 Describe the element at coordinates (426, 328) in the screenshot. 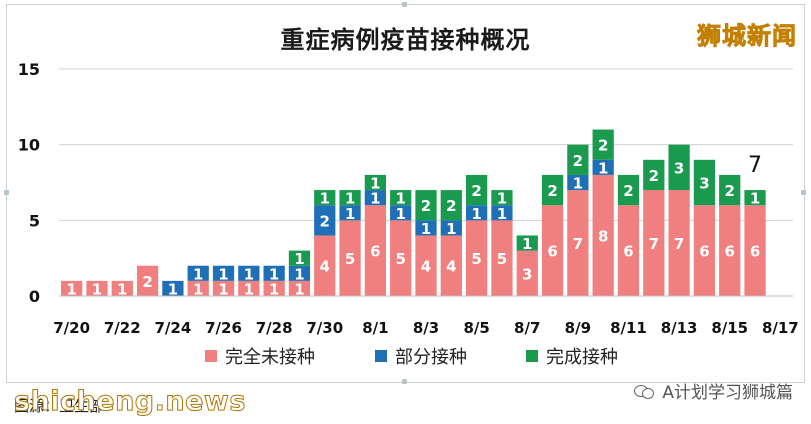

I see `x-tick-label: 8/3` at that location.